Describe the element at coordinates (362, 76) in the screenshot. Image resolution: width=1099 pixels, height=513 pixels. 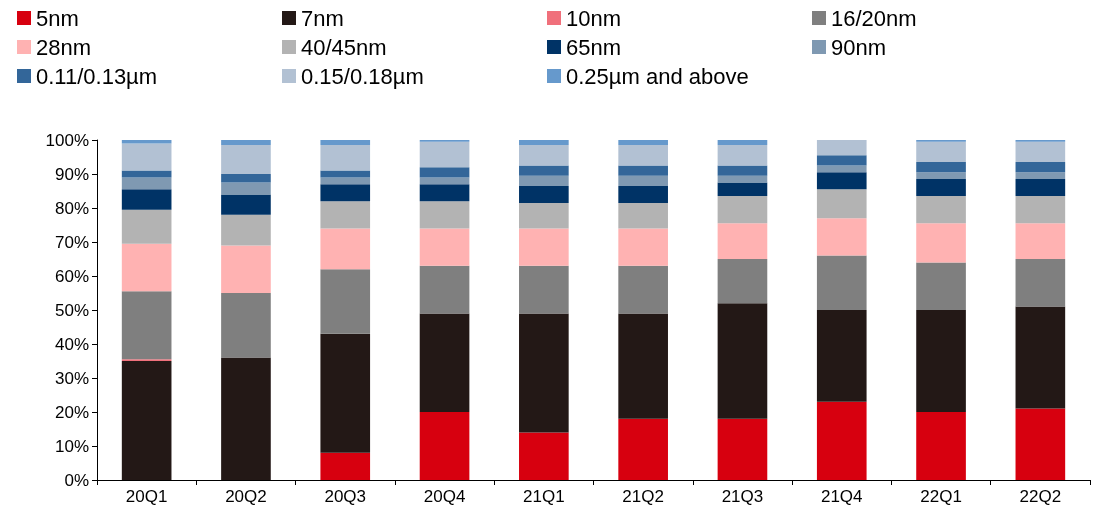
I see `legend-label: 0.15/0.18µm` at that location.